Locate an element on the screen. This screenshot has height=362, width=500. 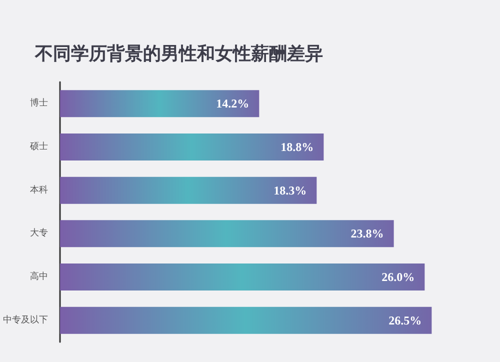
data-label: 18.3% is located at coordinates (290, 190).